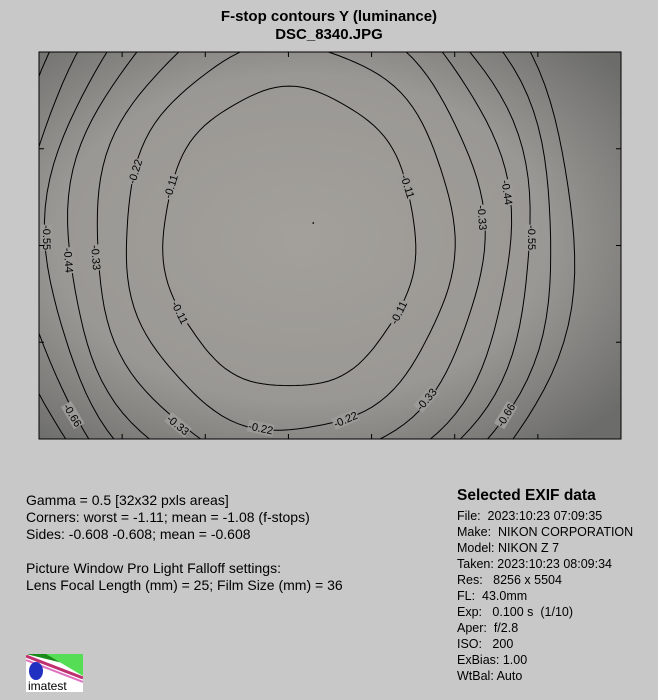  What do you see at coordinates (534, 564) in the screenshot?
I see `exif-line: Taken: 2023:10:23 08:09:34` at bounding box center [534, 564].